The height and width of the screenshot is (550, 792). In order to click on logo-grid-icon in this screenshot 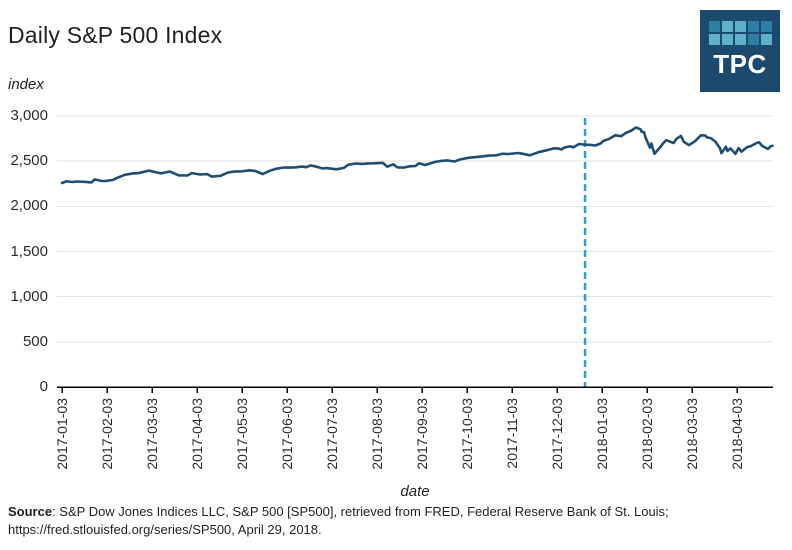, I will do `click(740, 33)`.